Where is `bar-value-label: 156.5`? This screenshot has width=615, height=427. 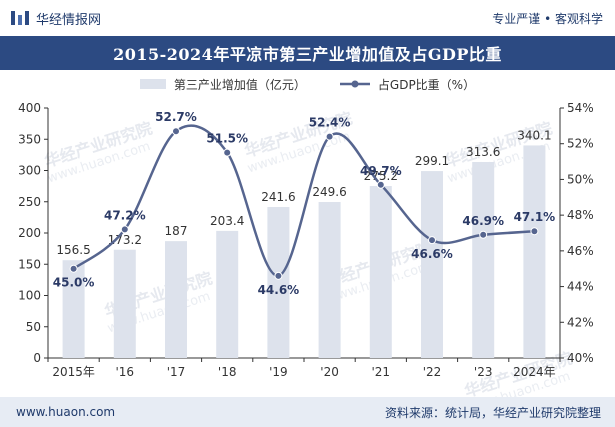
bar-value-label: 156.5 is located at coordinates (73, 250).